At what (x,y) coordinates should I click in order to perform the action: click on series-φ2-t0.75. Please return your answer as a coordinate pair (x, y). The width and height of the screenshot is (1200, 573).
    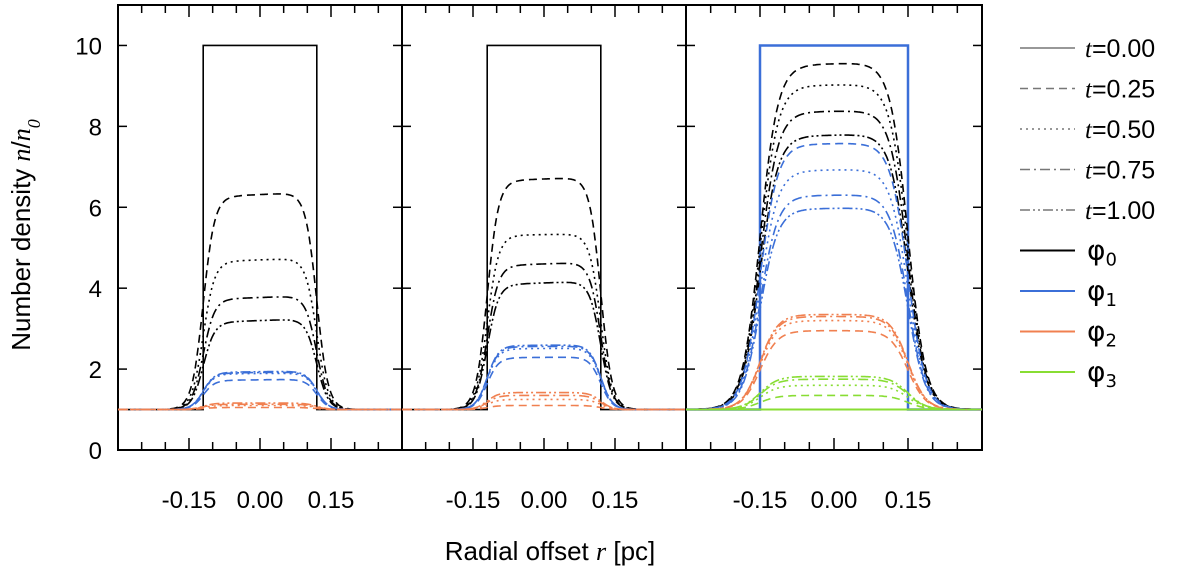
    Looking at the image, I should click on (544, 402).